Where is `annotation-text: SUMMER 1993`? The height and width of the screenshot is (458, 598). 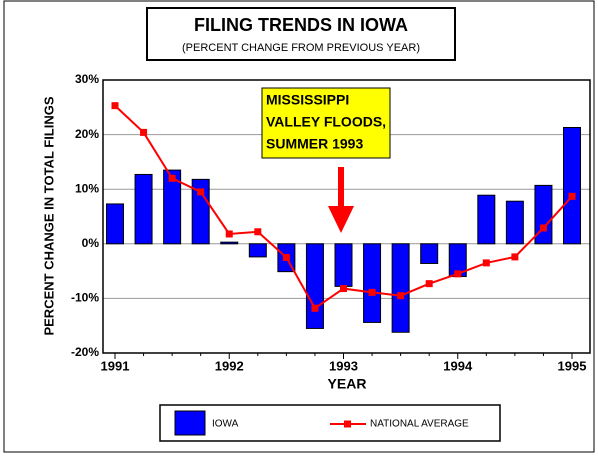 annotation-text: SUMMER 1993 is located at coordinates (314, 144).